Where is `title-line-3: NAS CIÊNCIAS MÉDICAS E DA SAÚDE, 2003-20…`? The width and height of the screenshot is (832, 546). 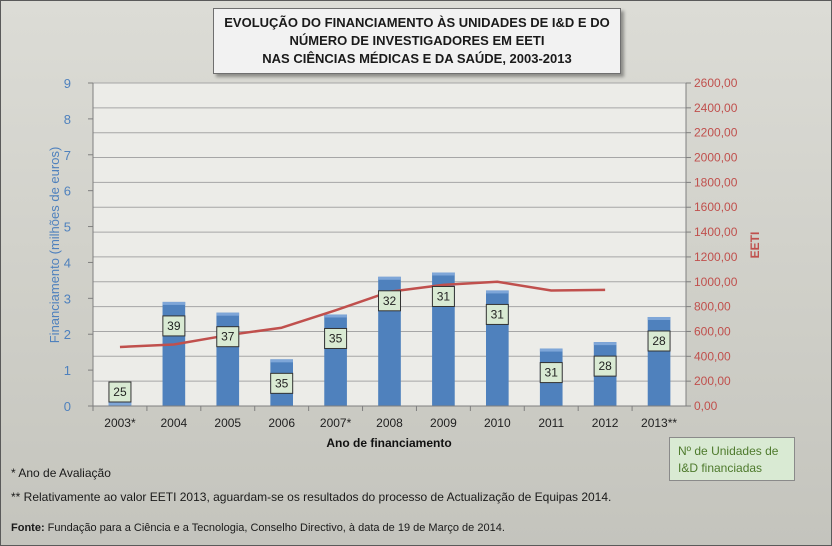
title-line-3: NAS CIÊNCIAS MÉDICAS E DA SAÚDE, 2003-20… is located at coordinates (417, 58).